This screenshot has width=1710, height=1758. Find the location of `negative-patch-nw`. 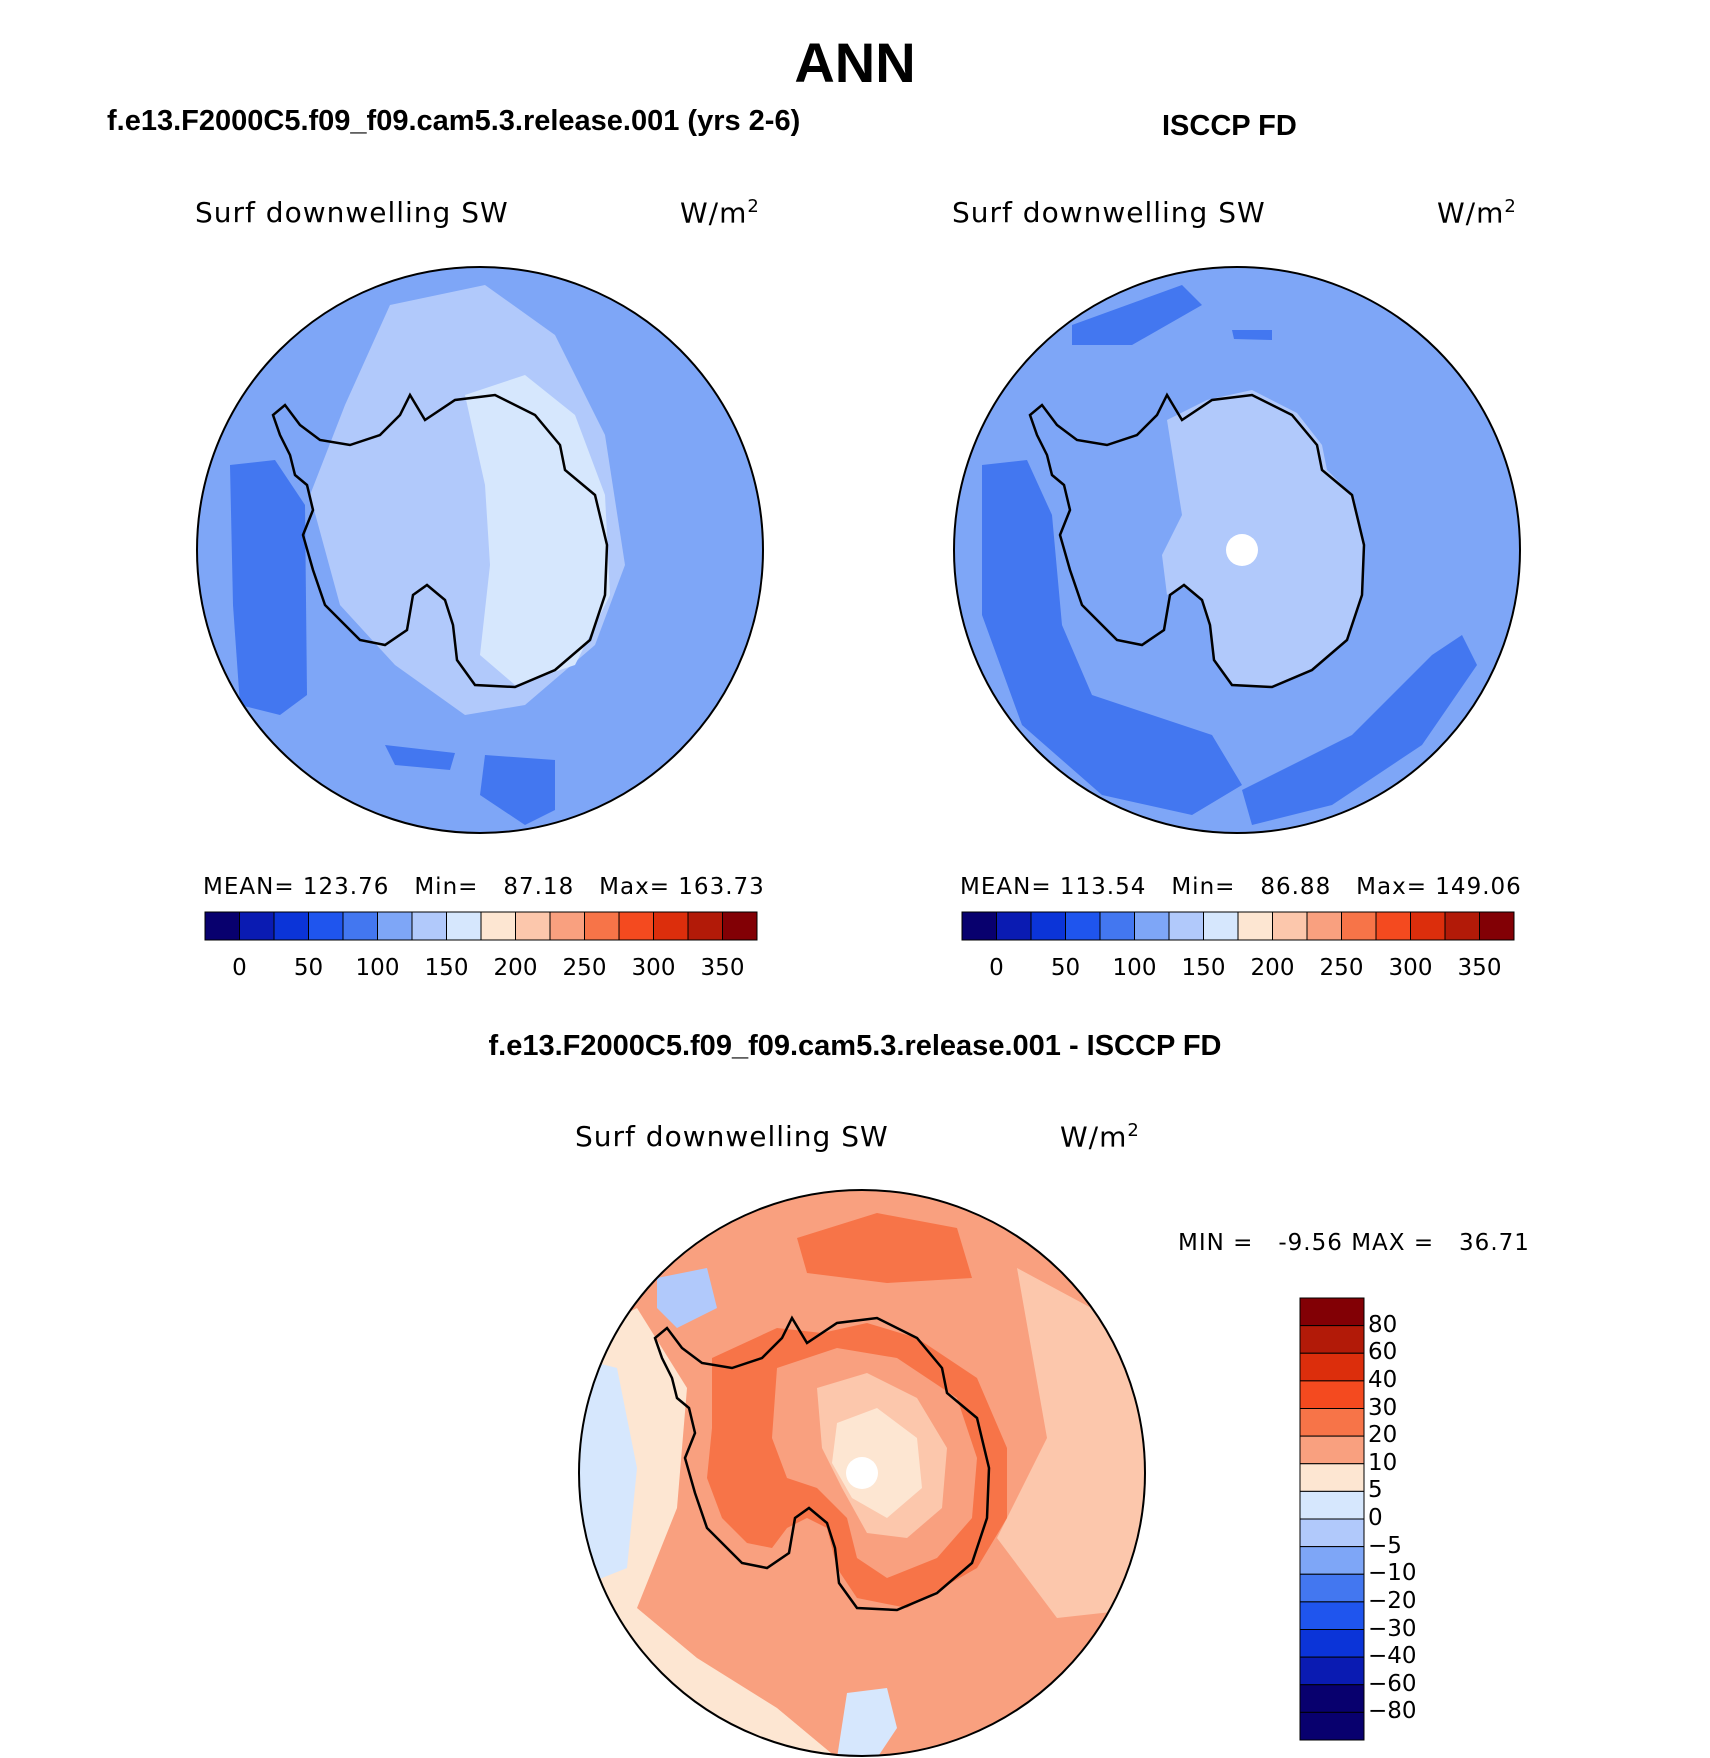

negative-patch-nw is located at coordinates (687, 1298).